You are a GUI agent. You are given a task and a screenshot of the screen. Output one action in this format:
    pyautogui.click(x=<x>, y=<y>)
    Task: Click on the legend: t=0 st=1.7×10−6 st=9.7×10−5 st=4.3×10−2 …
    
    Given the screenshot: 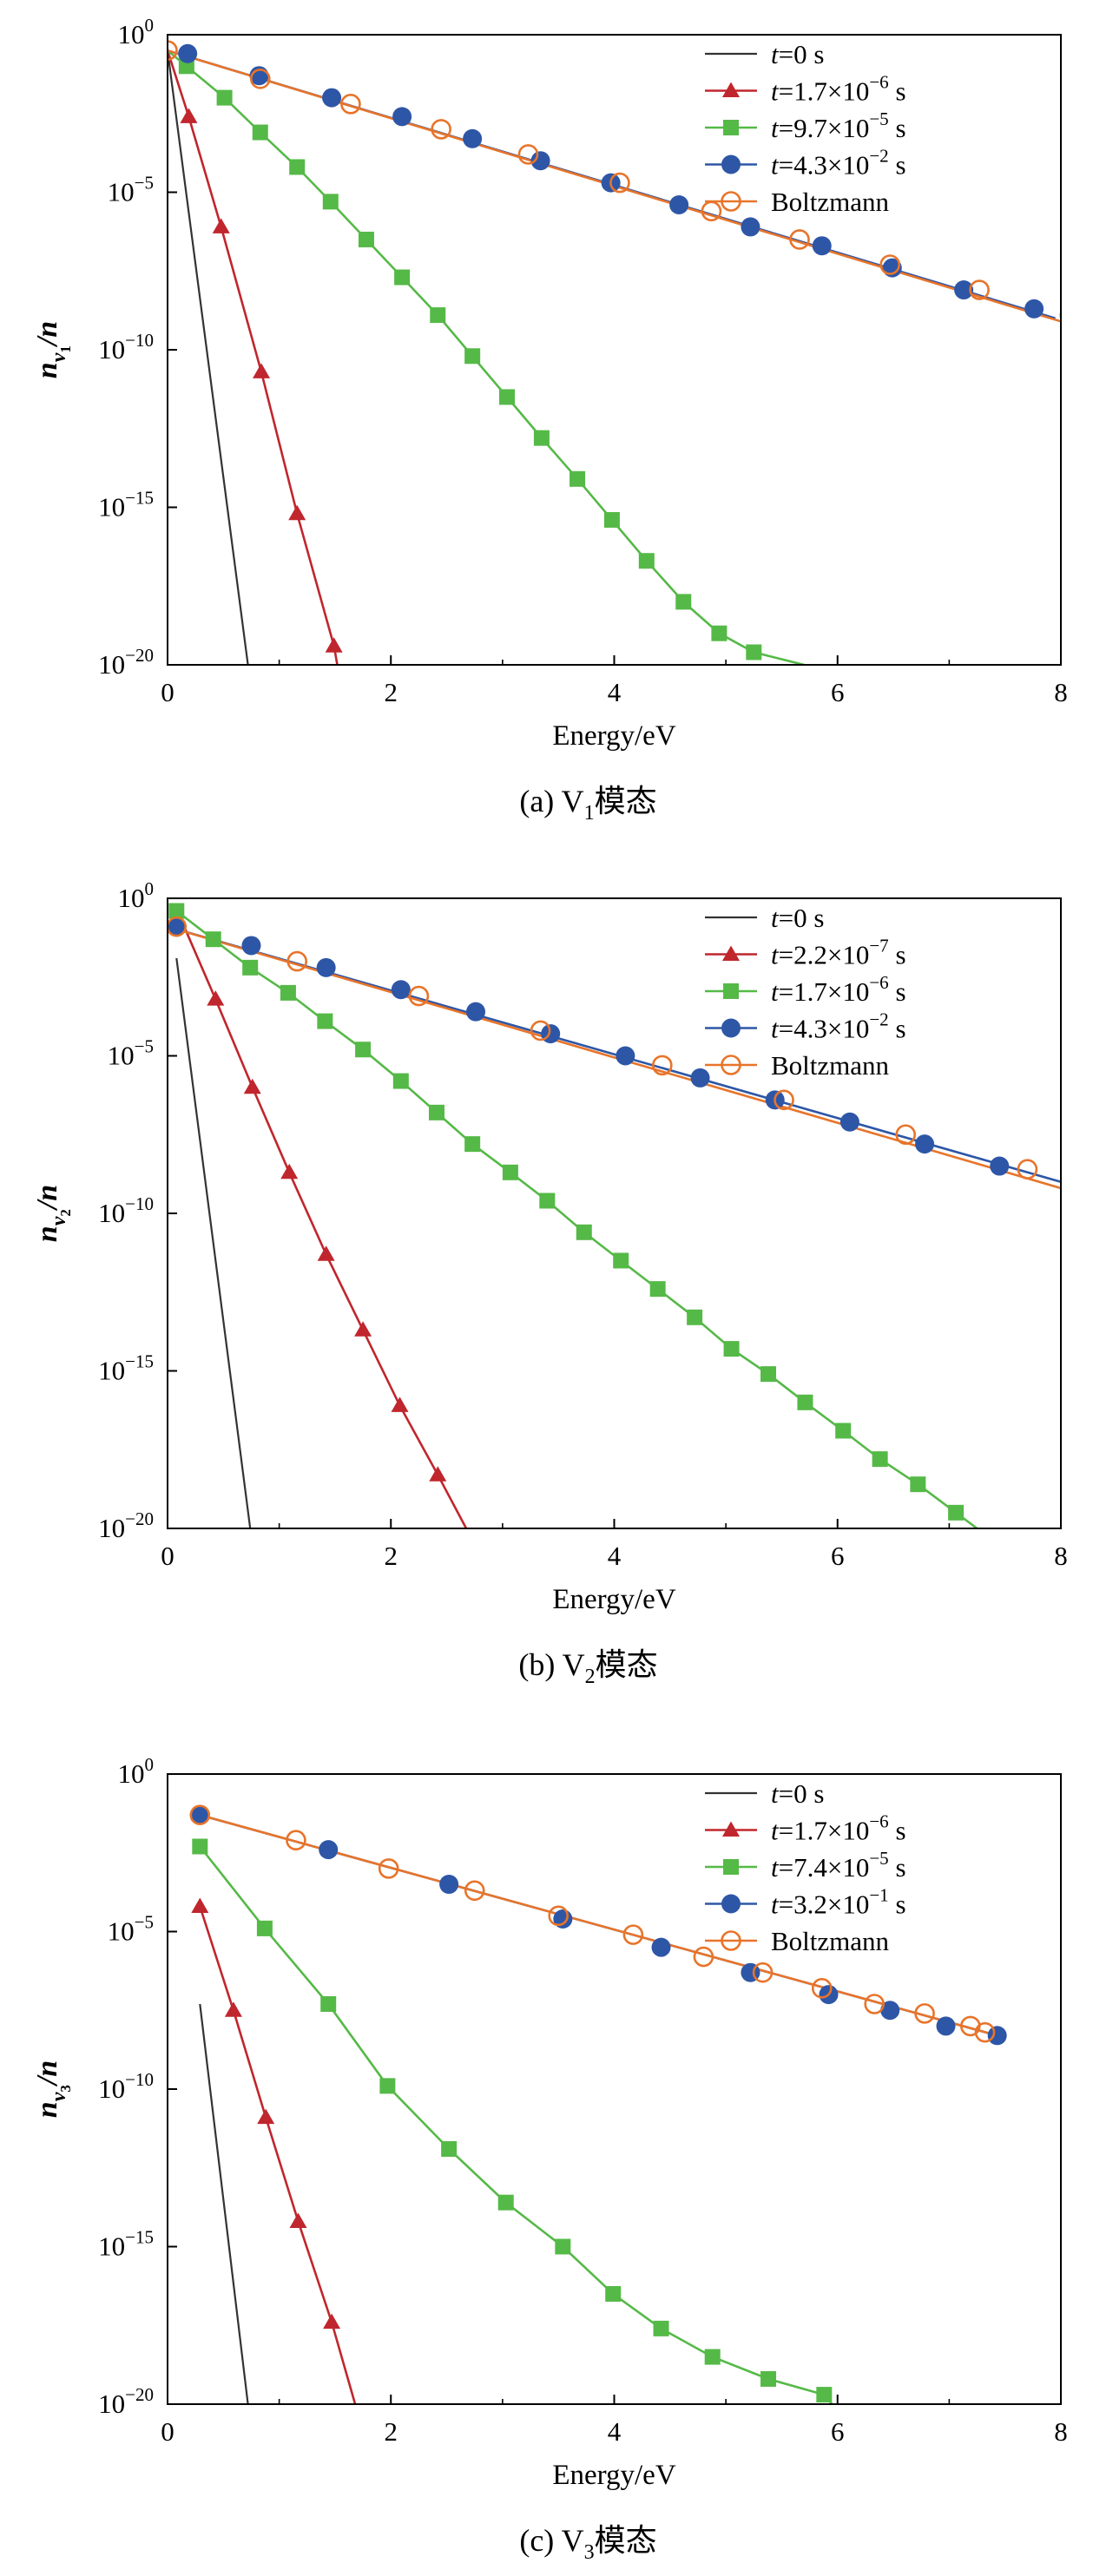 What is the action you would take?
    pyautogui.click(x=805, y=128)
    